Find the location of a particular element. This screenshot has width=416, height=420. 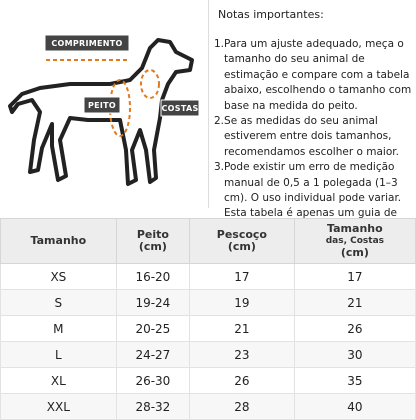

table-cell: 23 is located at coordinates (242, 354).